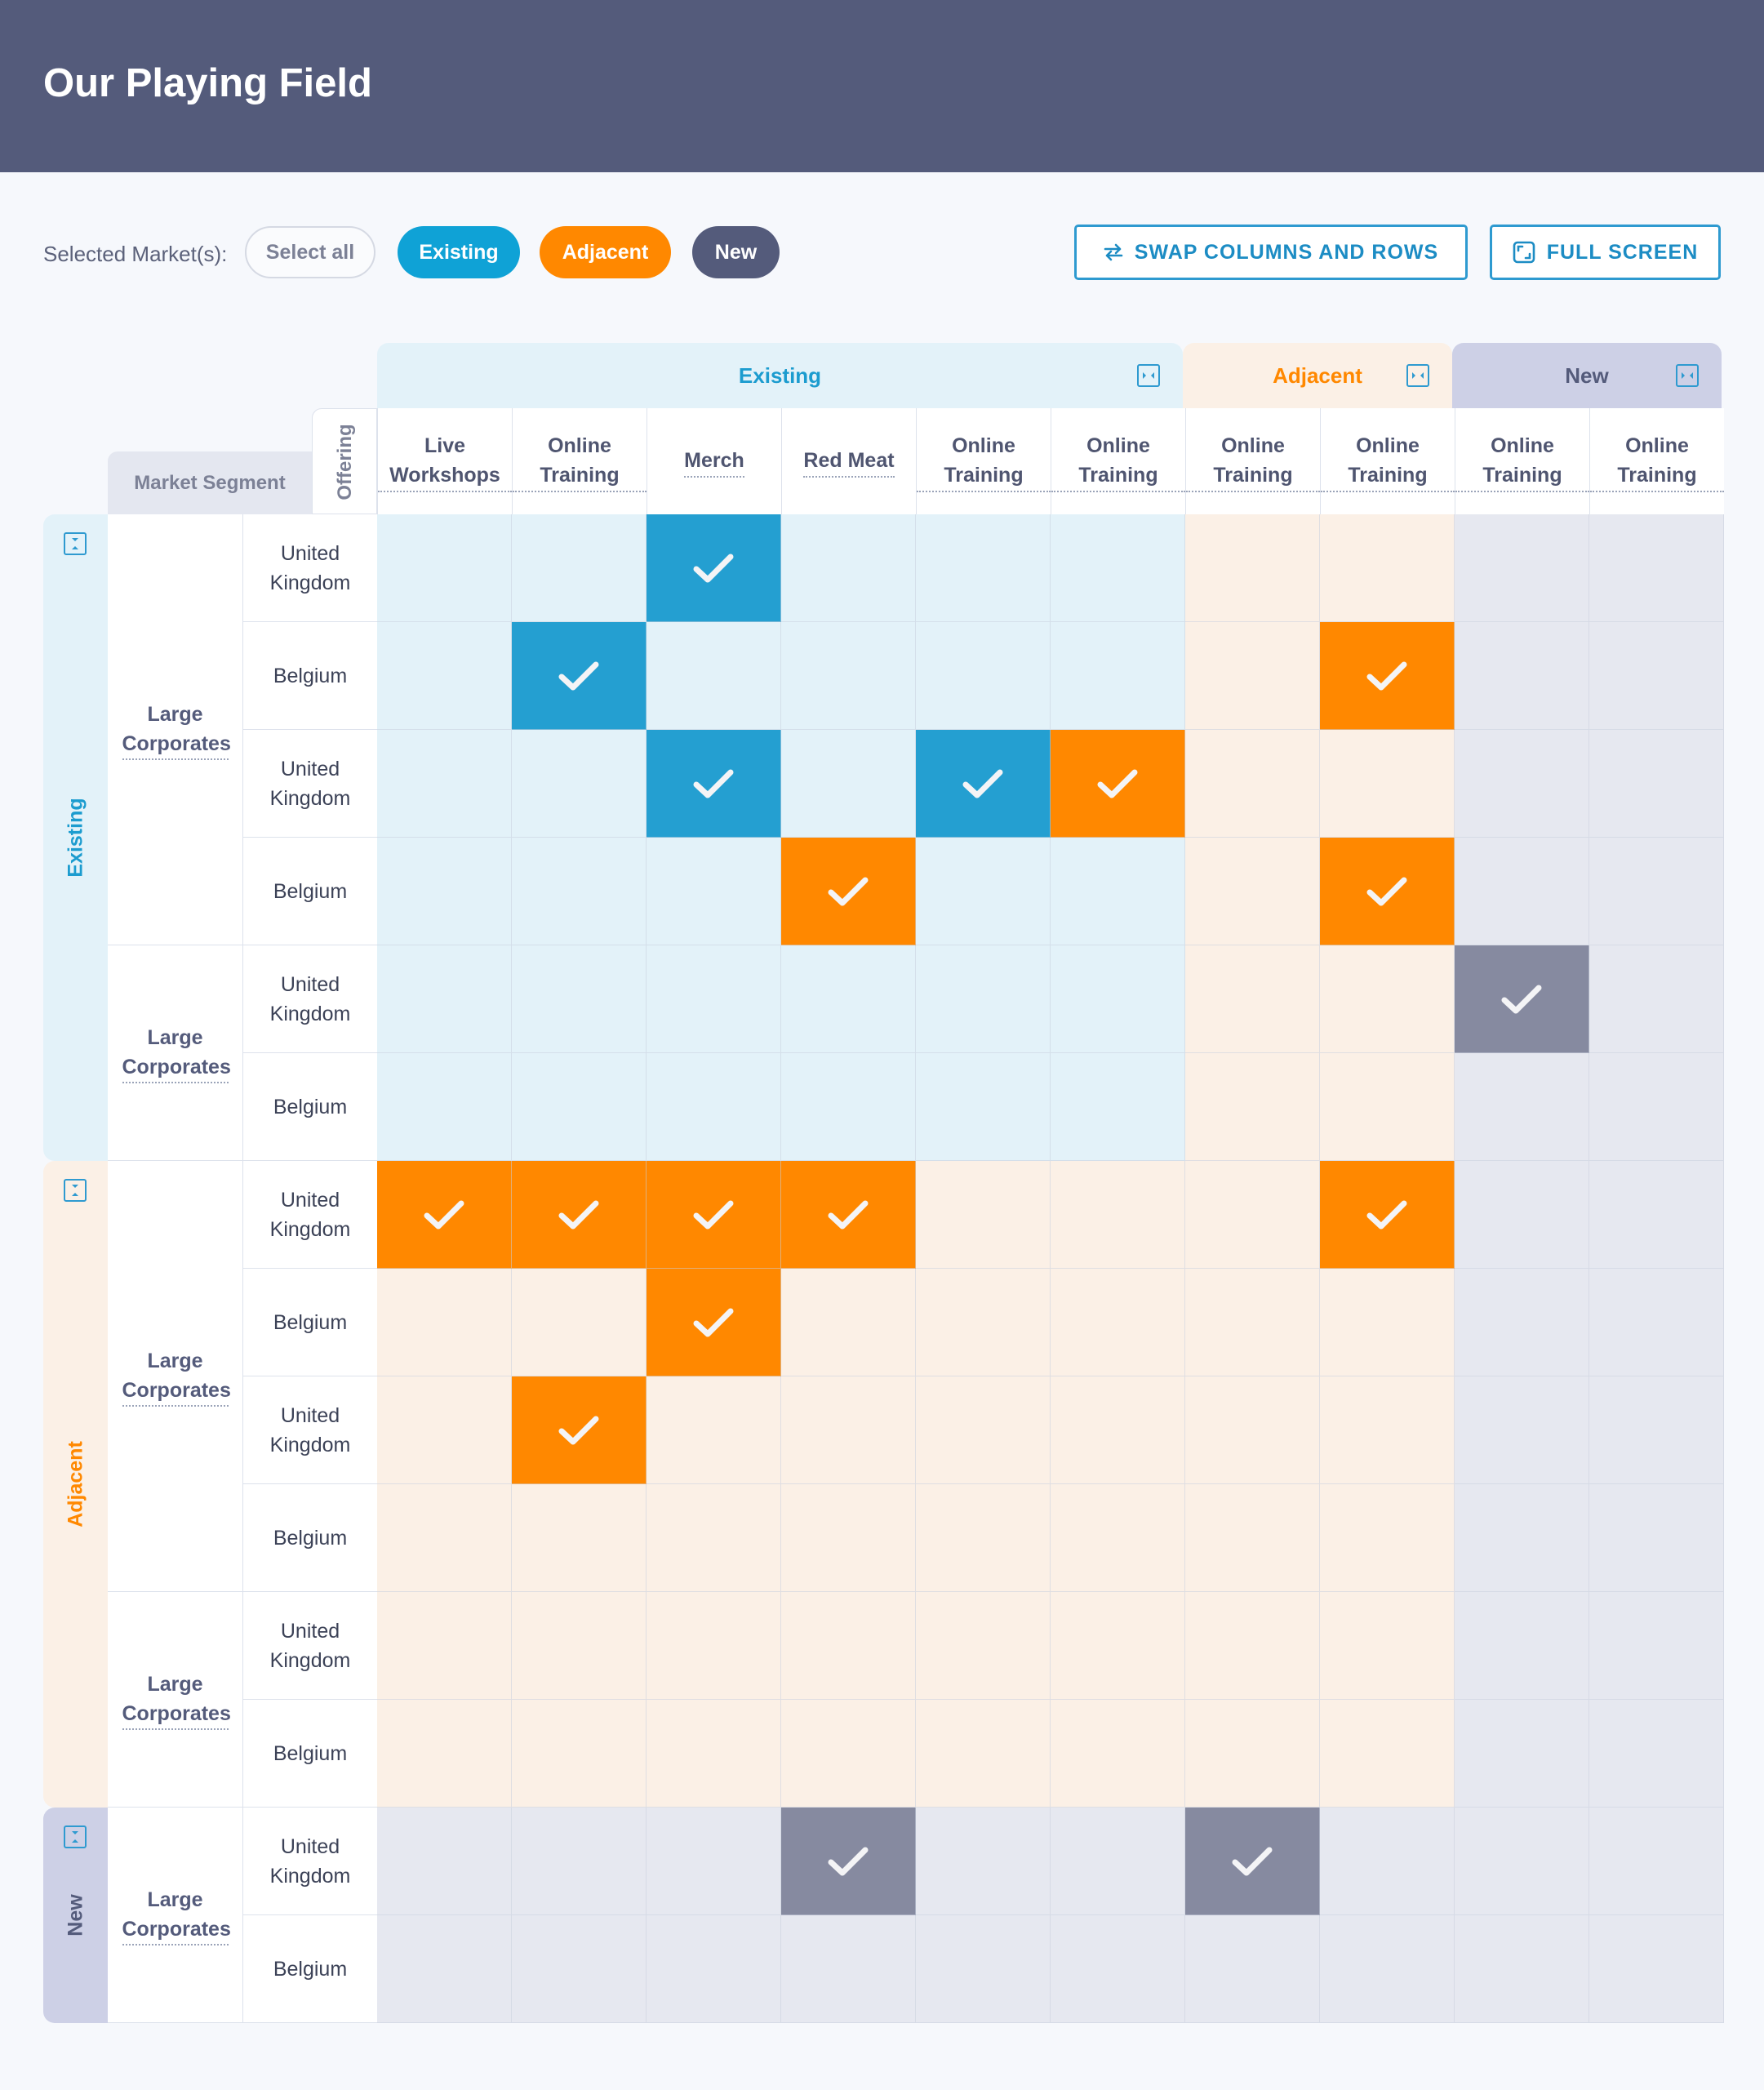 The image size is (1764, 2090). I want to click on filter-adjacent-toggle: Adjacent, so click(605, 252).